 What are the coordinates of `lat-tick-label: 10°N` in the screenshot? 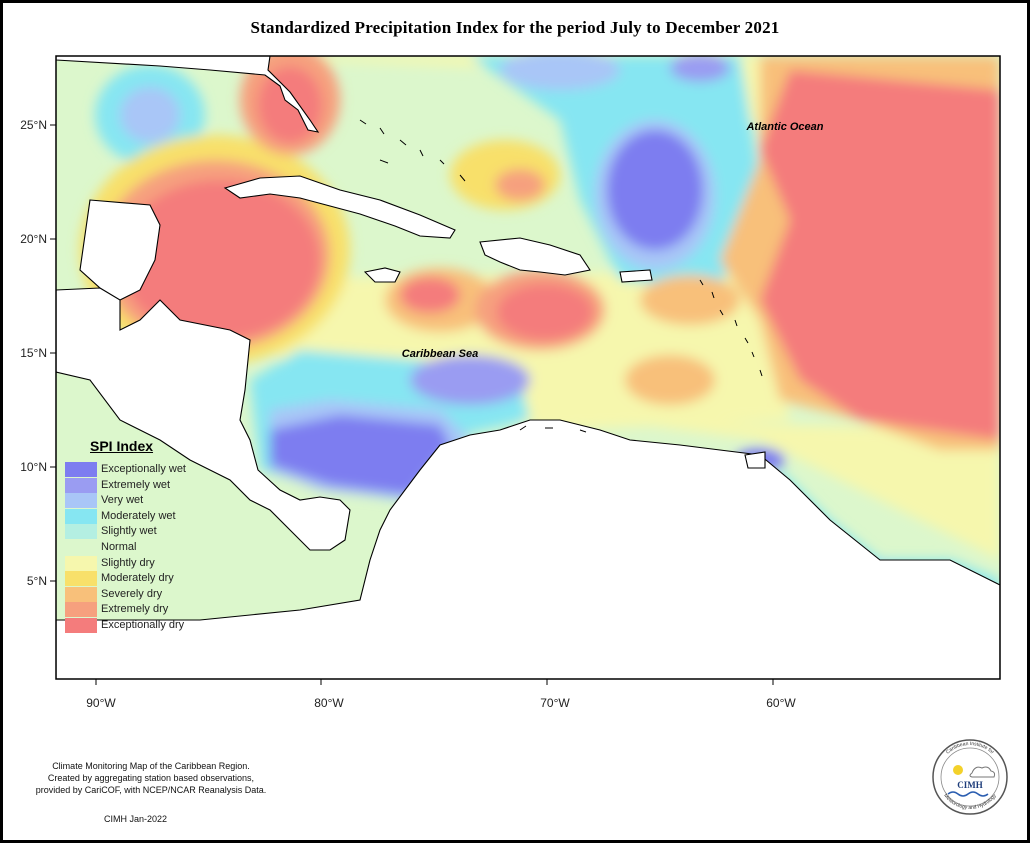 It's located at (33, 467).